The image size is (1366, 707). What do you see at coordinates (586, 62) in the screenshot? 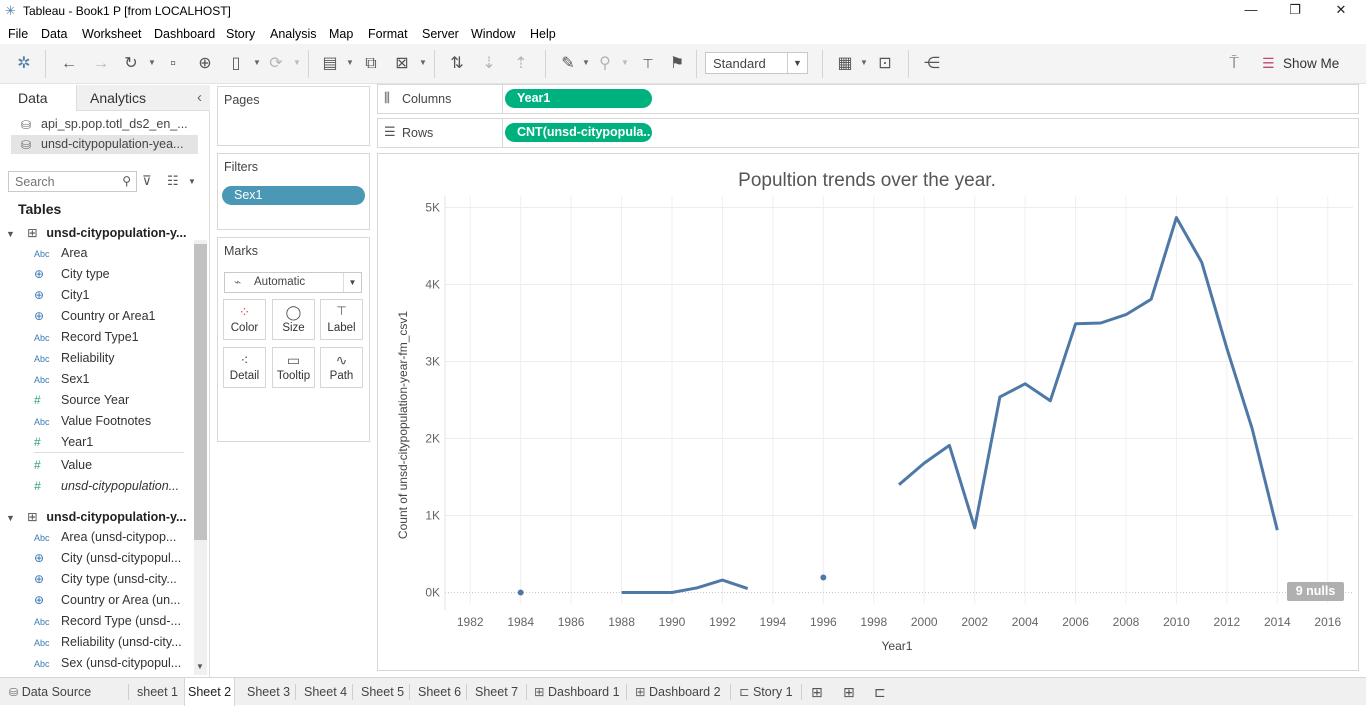
I see `highlight-dropdown-icon: ▼` at bounding box center [586, 62].